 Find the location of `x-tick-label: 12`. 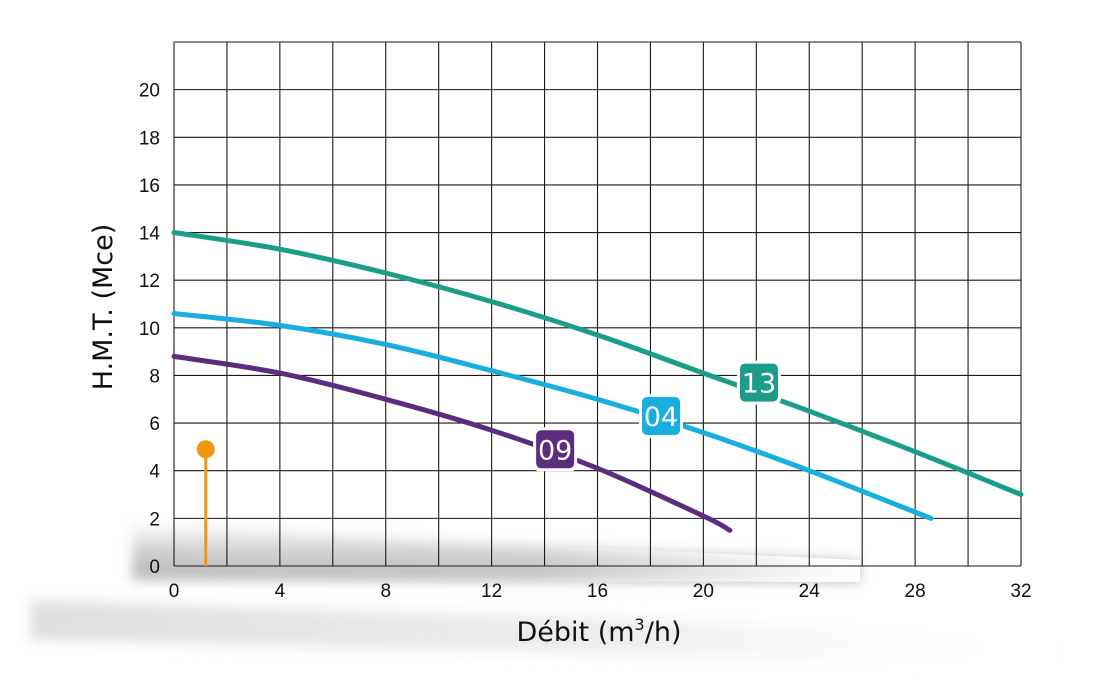

x-tick-label: 12 is located at coordinates (491, 591).